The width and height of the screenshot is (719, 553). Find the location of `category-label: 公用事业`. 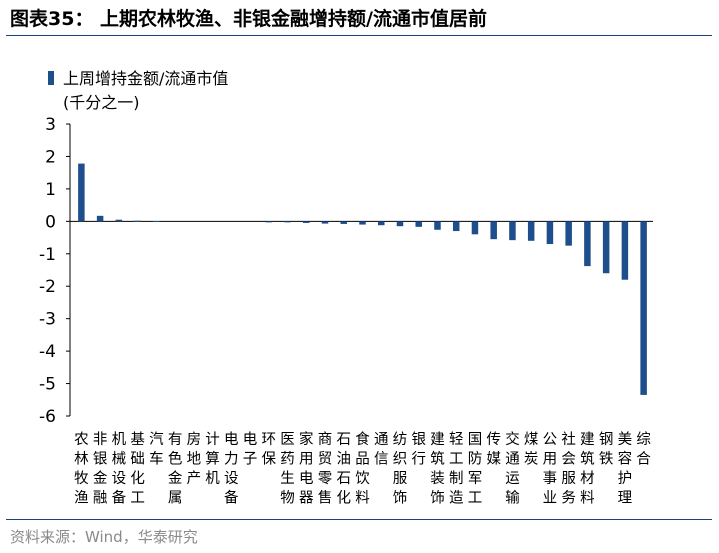

category-label: 公用事业 is located at coordinates (550, 469).